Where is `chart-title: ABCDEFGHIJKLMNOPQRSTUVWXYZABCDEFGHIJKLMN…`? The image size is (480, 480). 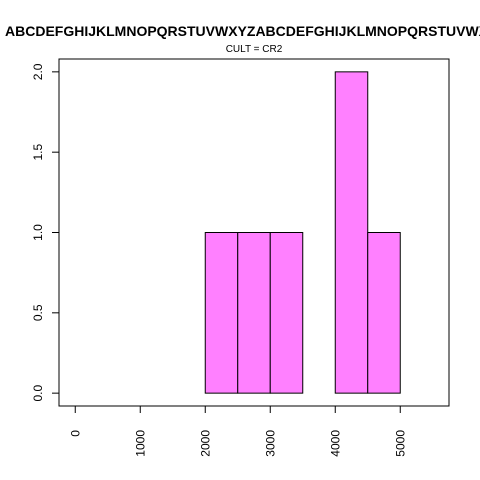 chart-title: ABCDEFGHIJKLMNOPQRSTUVWXYZABCDEFGHIJKLMN… is located at coordinates (242, 31).